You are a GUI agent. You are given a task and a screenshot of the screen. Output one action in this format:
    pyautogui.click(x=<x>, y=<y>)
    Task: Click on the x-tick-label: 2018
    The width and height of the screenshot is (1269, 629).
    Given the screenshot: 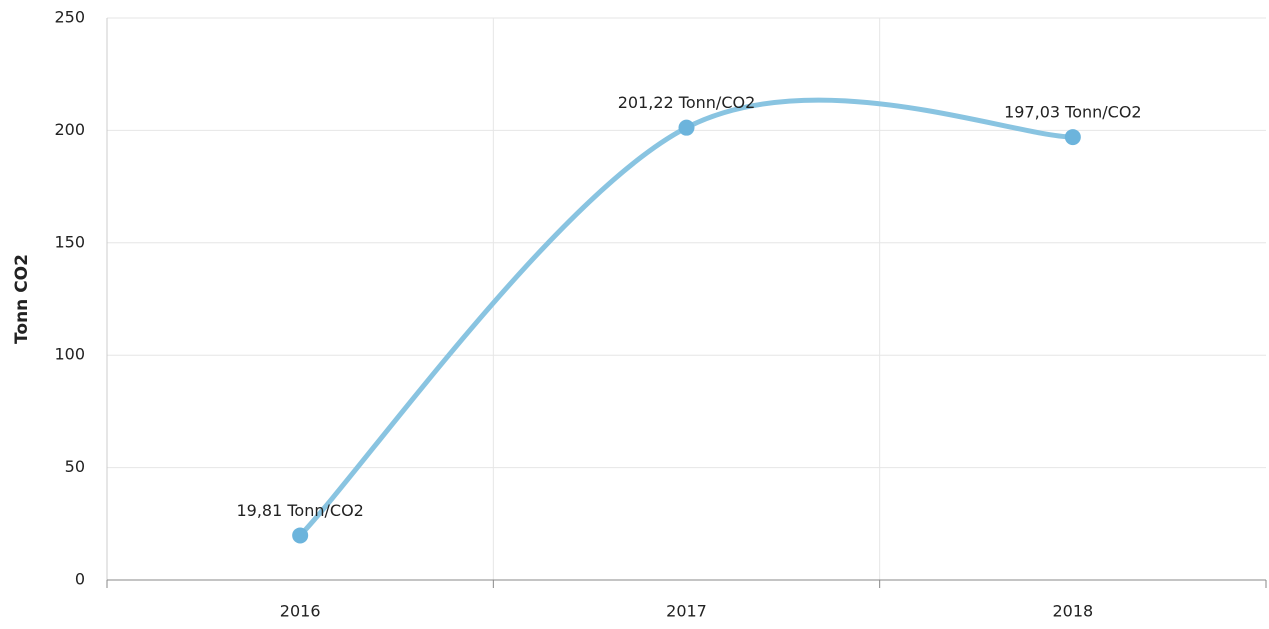 What is the action you would take?
    pyautogui.click(x=1072, y=611)
    